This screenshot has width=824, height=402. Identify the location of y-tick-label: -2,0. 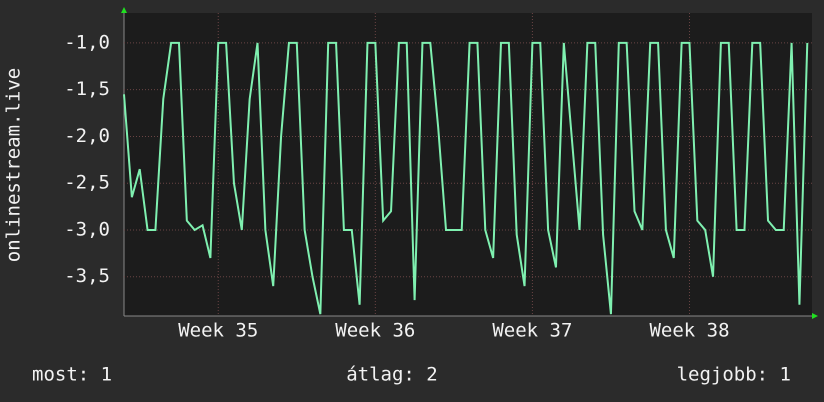
(87, 136).